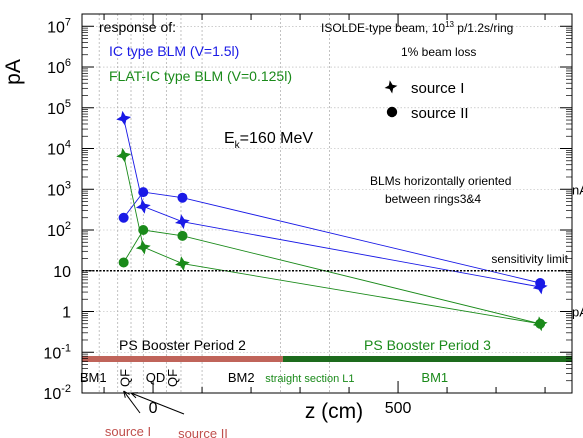  Describe the element at coordinates (203, 432) in the screenshot. I see `source-label: source II` at that location.